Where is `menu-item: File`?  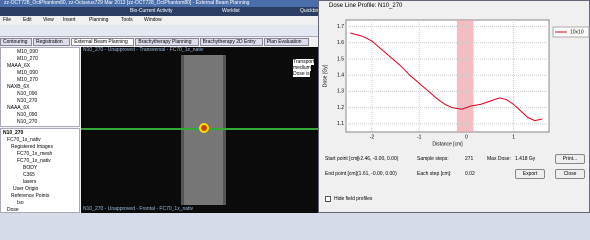
menu-item: File is located at coordinates (7, 20).